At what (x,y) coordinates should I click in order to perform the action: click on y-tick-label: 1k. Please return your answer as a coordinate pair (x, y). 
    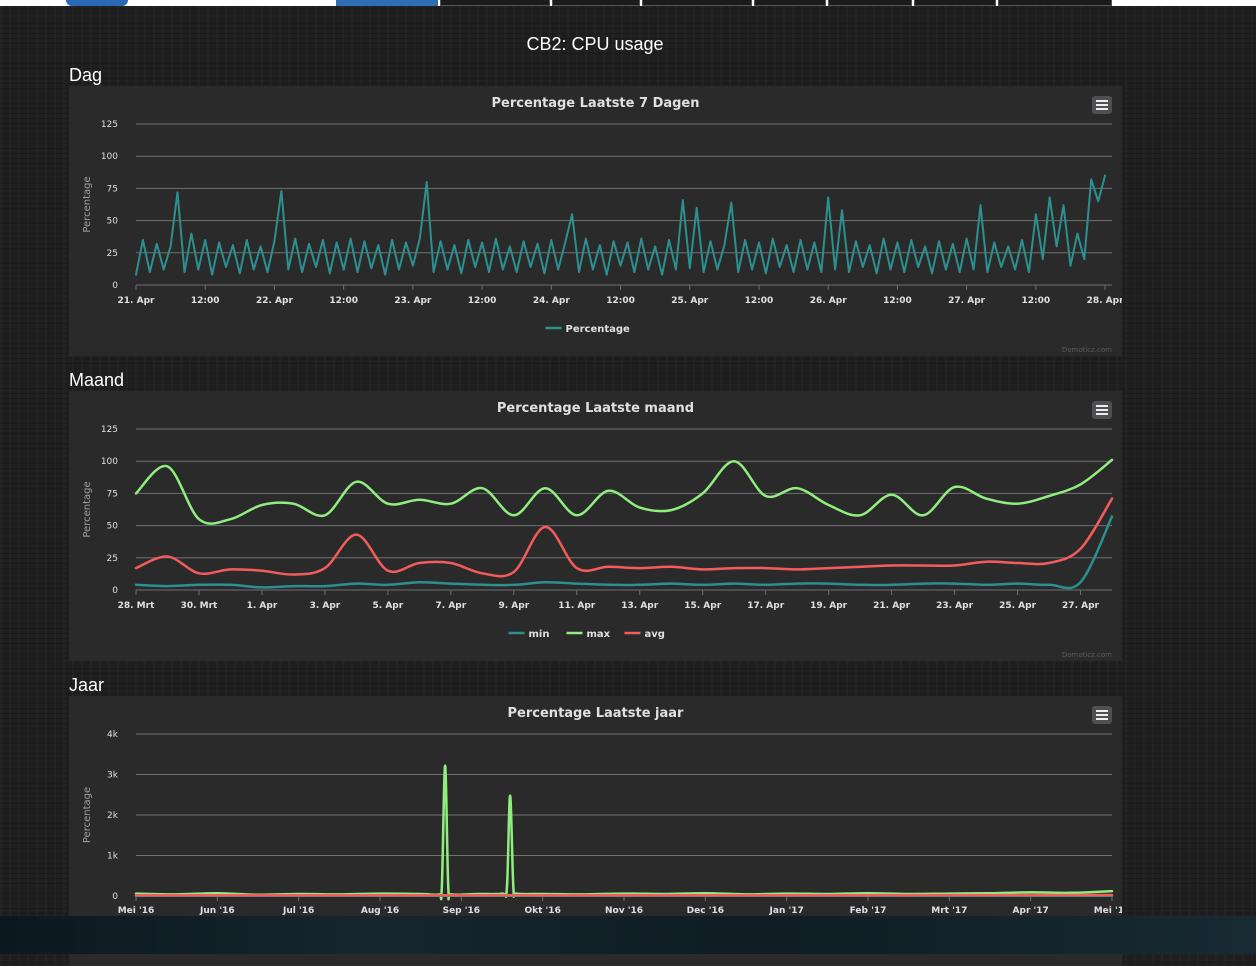
    Looking at the image, I should click on (113, 857).